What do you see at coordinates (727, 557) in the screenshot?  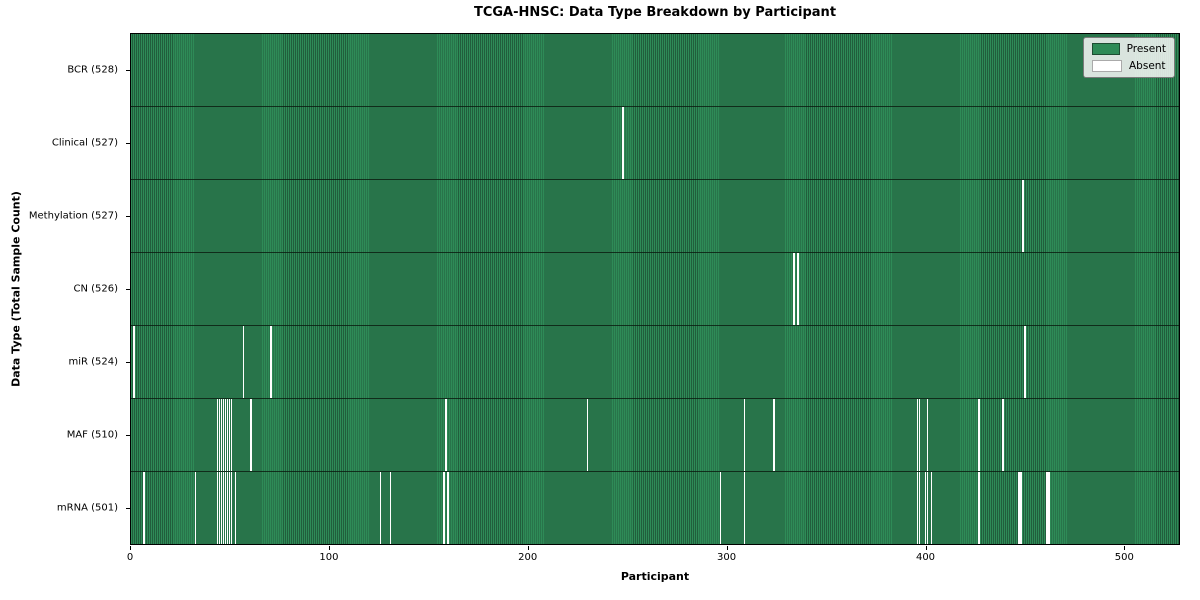 I see `x-tick-label: 300` at bounding box center [727, 557].